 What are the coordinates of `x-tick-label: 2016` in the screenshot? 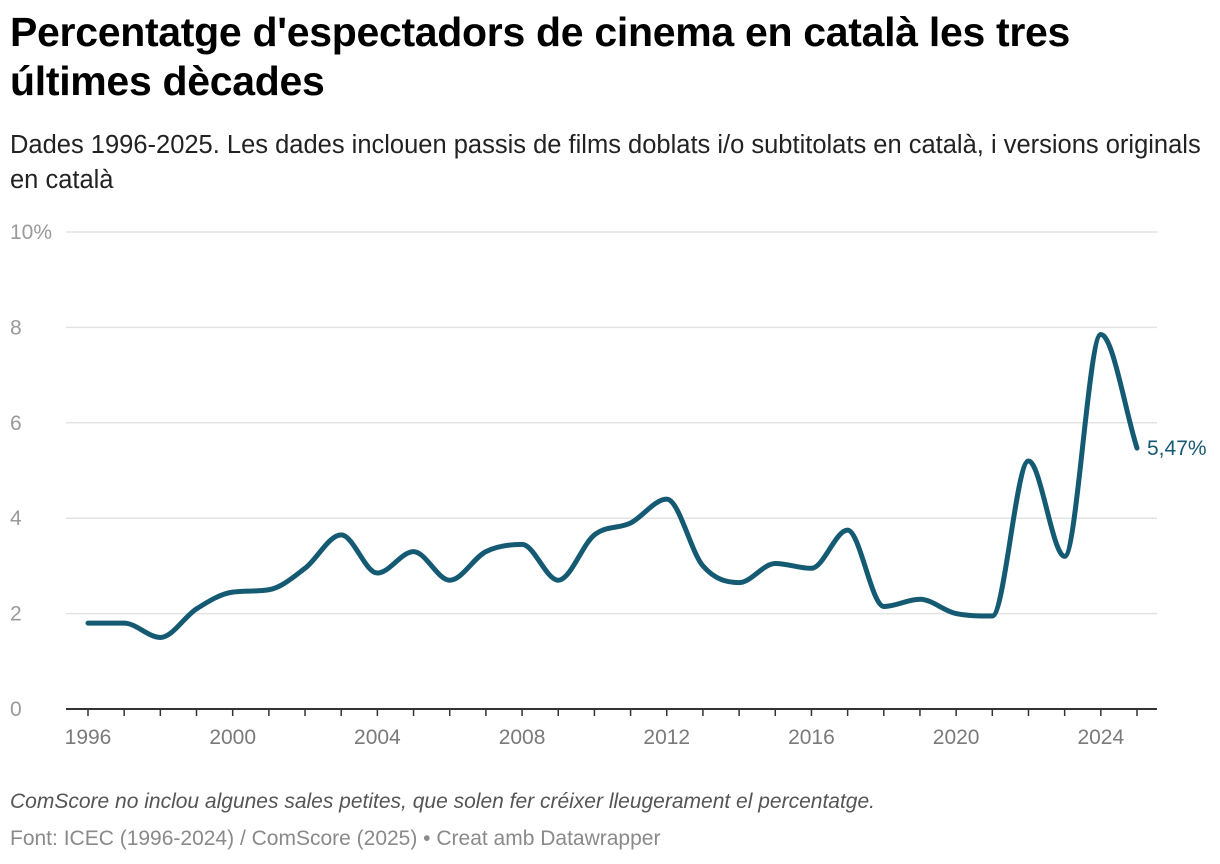 It's located at (811, 737).